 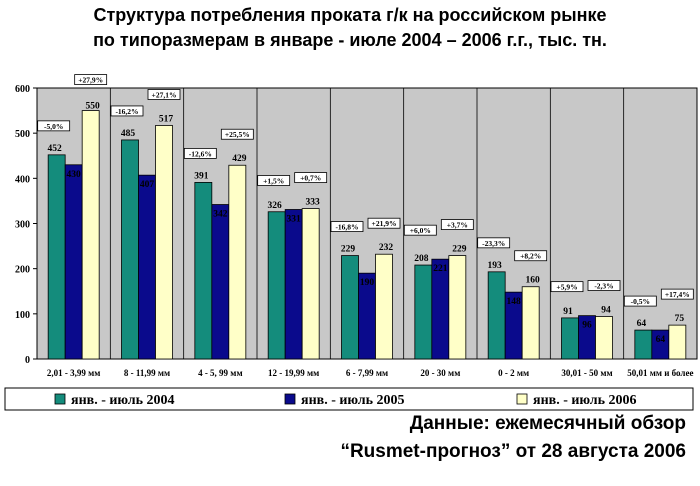 What do you see at coordinates (128, 134) in the screenshot?
I see `data-label: 485` at bounding box center [128, 134].